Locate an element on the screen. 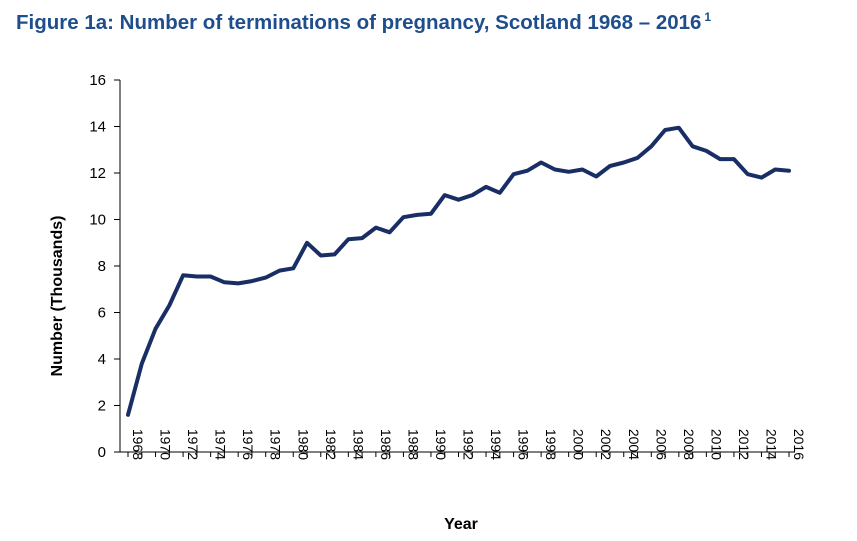  x-tick-label: 1996 is located at coordinates (524, 444).